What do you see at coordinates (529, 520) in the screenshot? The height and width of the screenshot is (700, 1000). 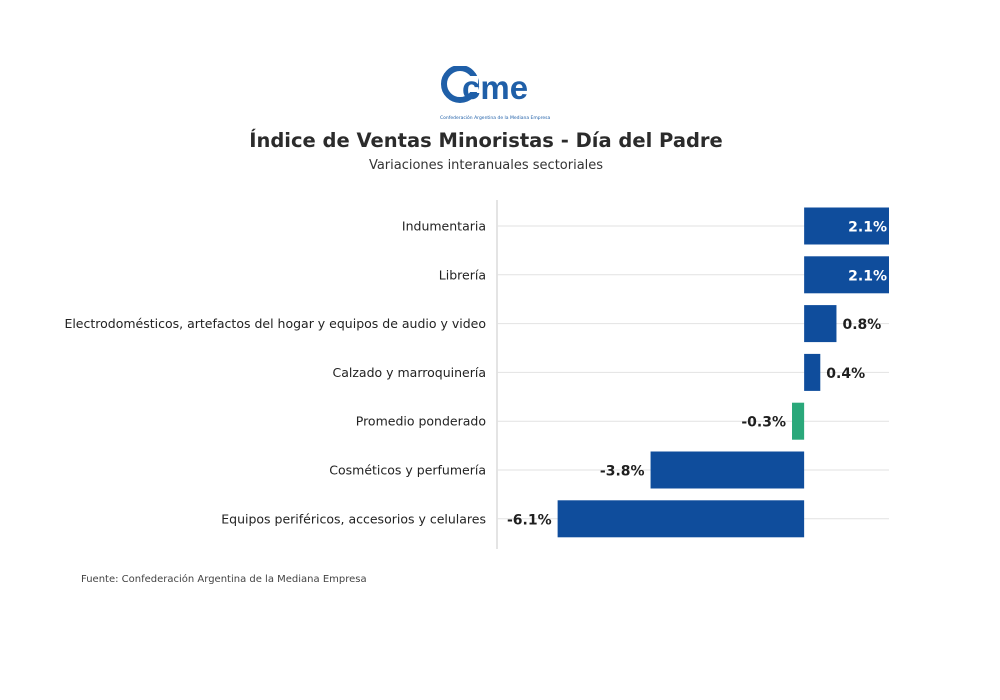 I see `value-label: -6.1%` at bounding box center [529, 520].